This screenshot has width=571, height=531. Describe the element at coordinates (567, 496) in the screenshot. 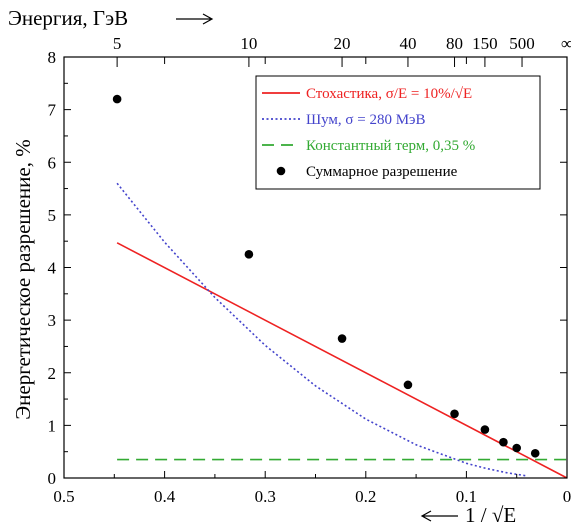

I see `x-tick-label: 0` at that location.